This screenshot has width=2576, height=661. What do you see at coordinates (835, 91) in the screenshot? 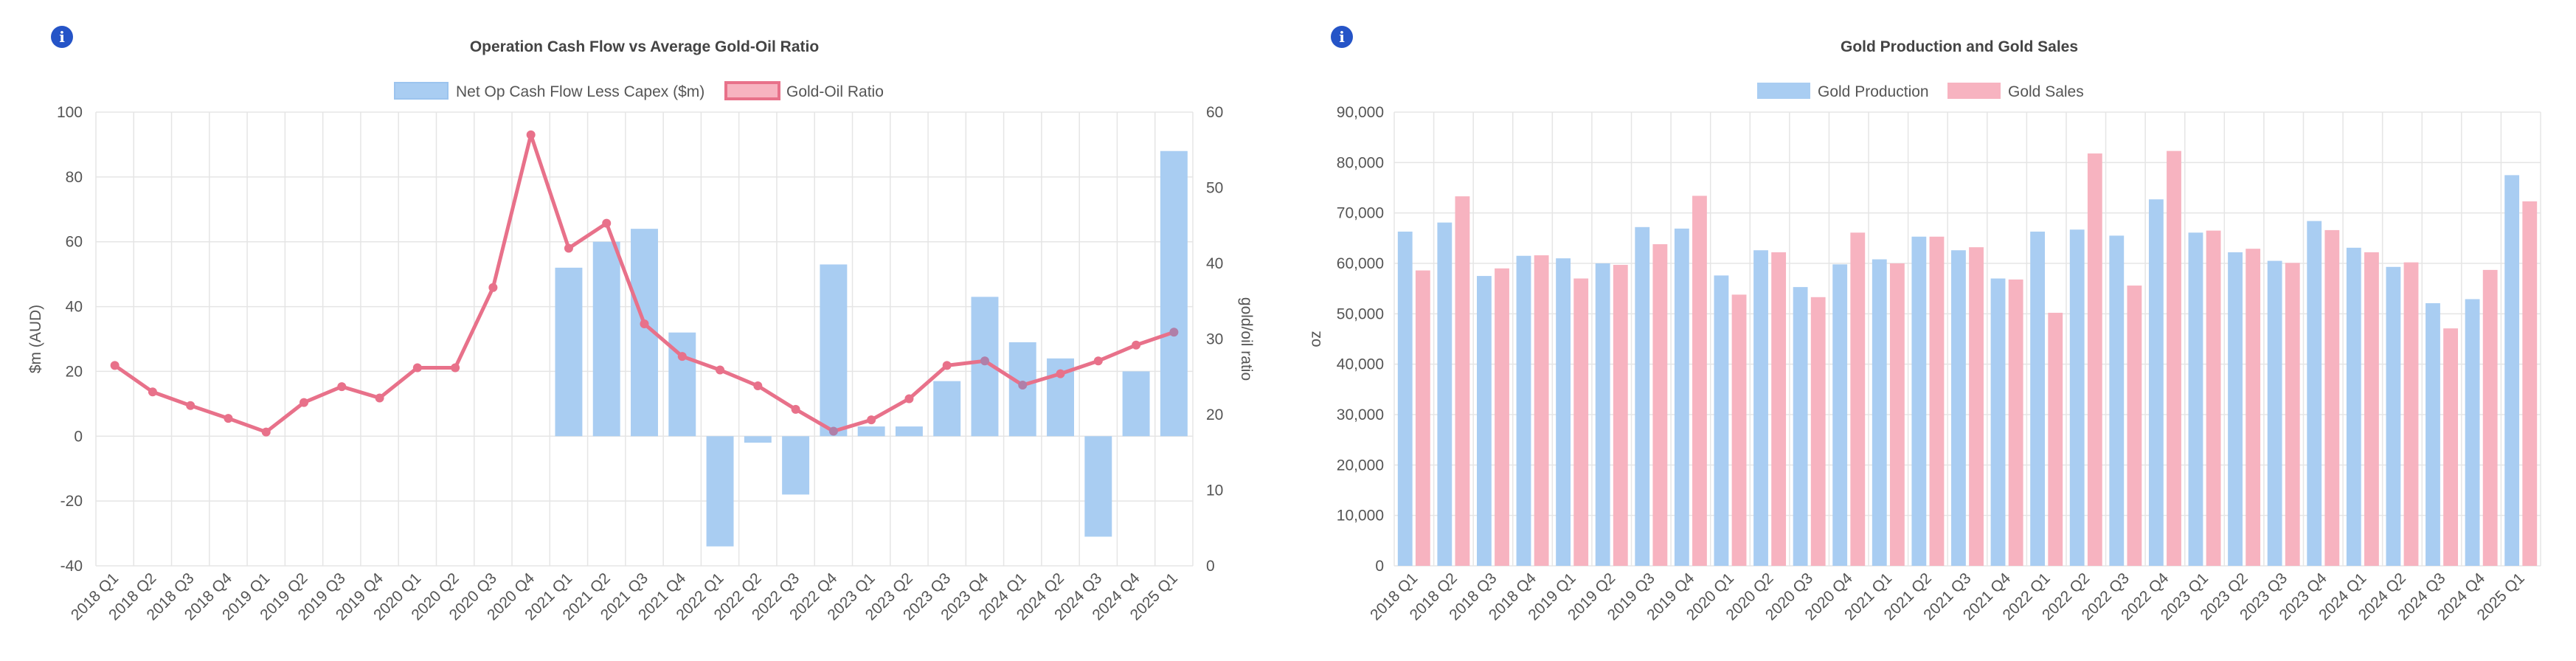
I see `legend-label-ratio: Gold-Oil Ratio` at bounding box center [835, 91].